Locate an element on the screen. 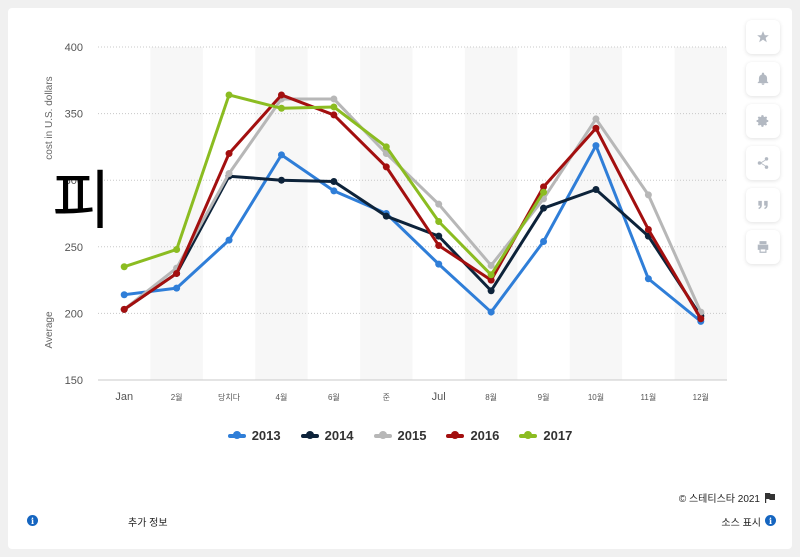 The height and width of the screenshot is (557, 800). x-tick-0: Jan is located at coordinates (124, 397).